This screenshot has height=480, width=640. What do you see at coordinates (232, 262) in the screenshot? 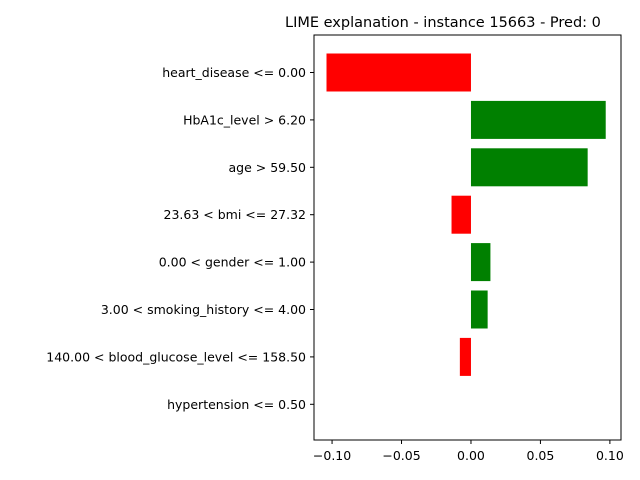
I see `feature-label: 0.00 < gender <= 1.00` at bounding box center [232, 262].